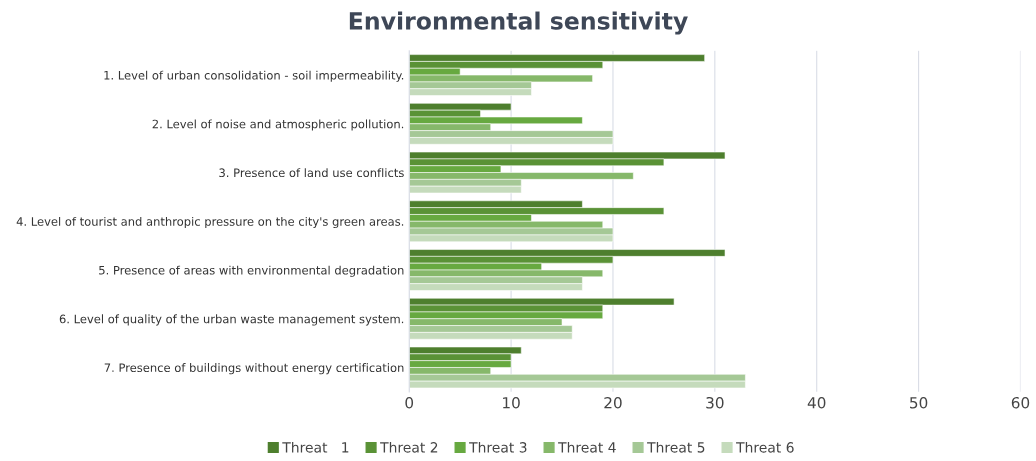 The height and width of the screenshot is (461, 1036). I want to click on legend-label: Threat 3, so click(498, 447).